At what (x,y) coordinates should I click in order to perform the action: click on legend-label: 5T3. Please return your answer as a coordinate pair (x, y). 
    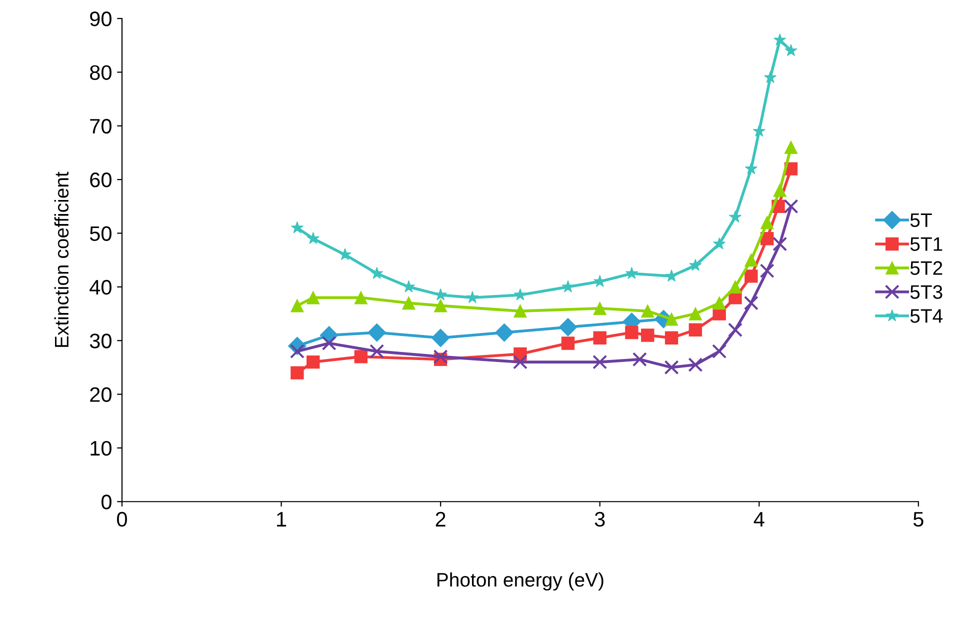
    Looking at the image, I should click on (926, 292).